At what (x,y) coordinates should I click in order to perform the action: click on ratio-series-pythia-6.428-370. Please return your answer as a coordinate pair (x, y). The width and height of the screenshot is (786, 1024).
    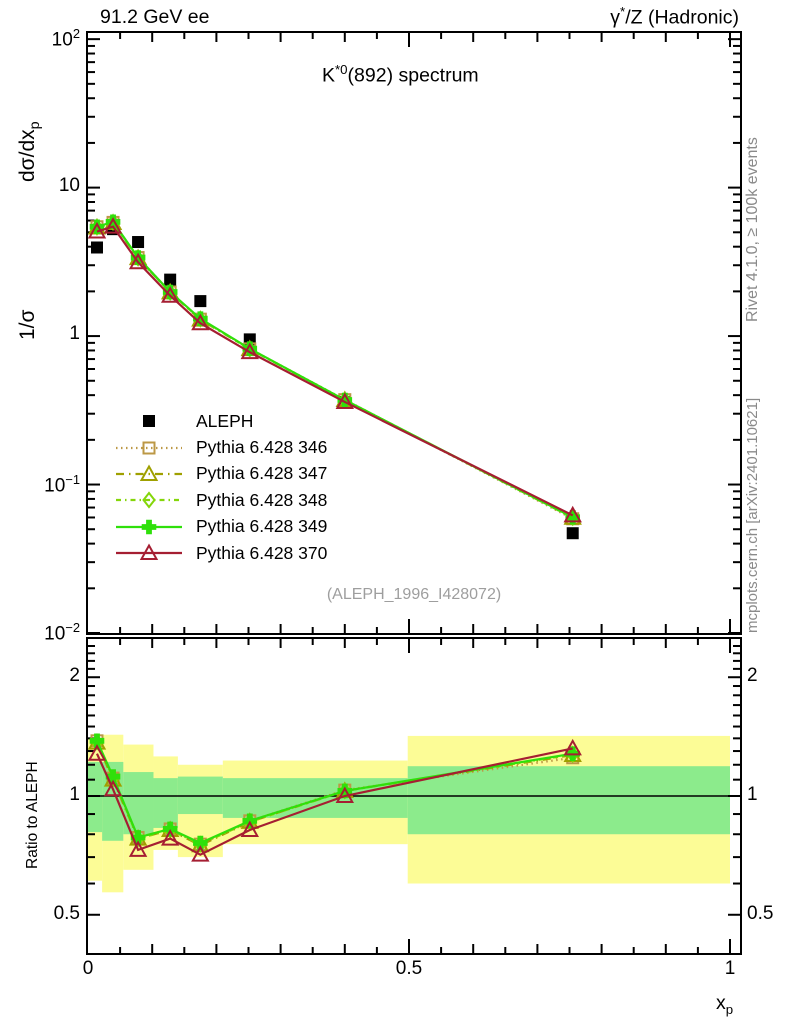
    Looking at the image, I should click on (335, 800).